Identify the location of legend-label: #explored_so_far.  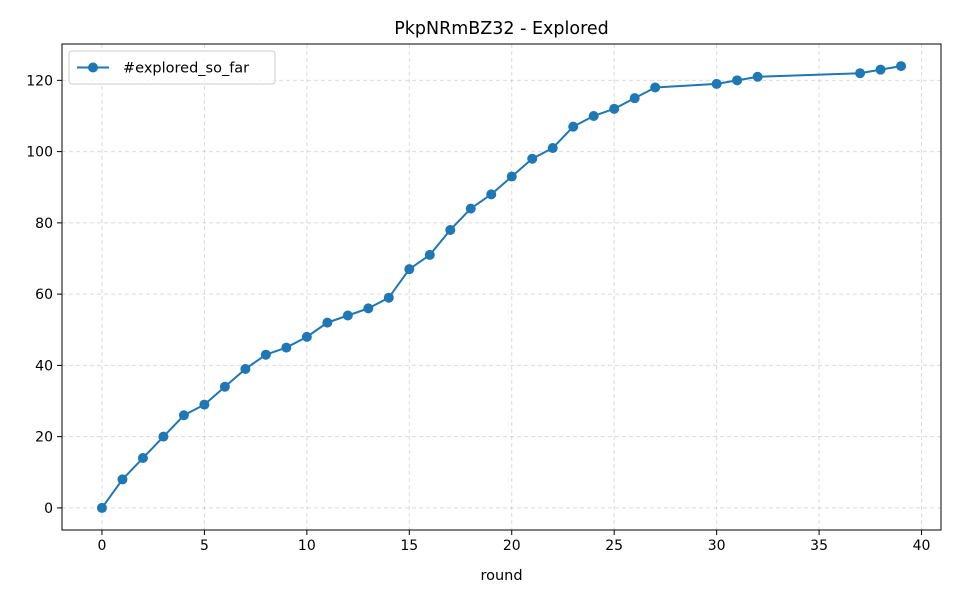
(186, 69).